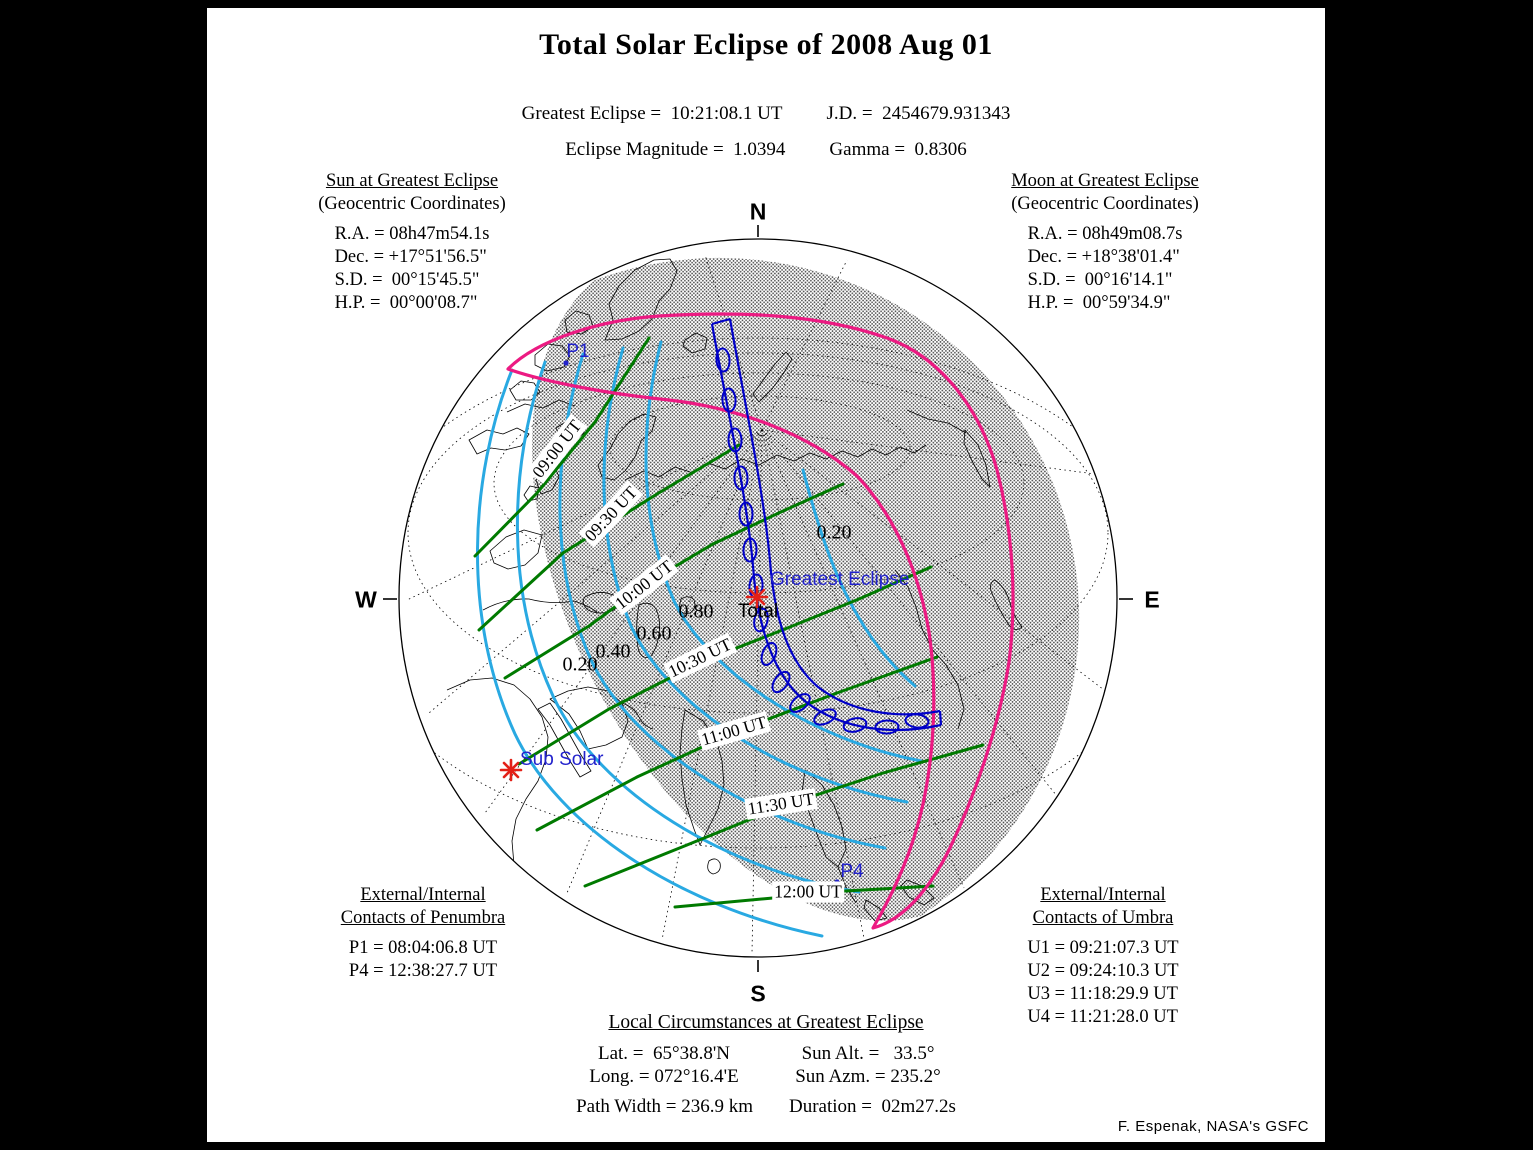  Describe the element at coordinates (872, 1106) in the screenshot. I see `duration: Duration = 02m27.2s` at that location.